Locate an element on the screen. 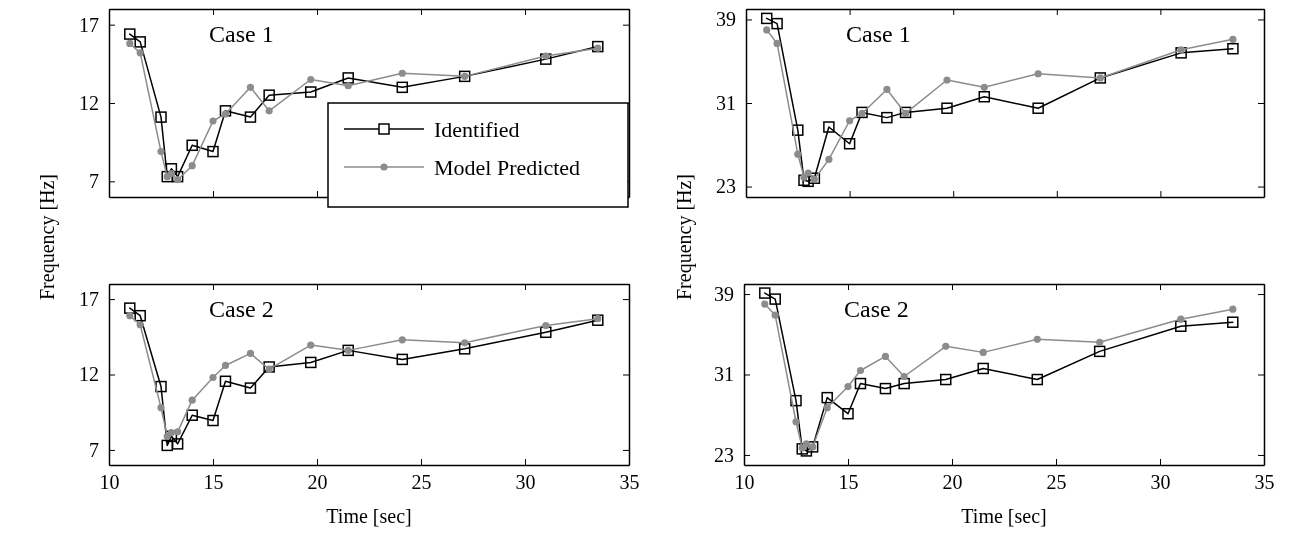 Image resolution: width=1291 pixels, height=540 pixels. x-tick-label: 20 is located at coordinates (317, 482).